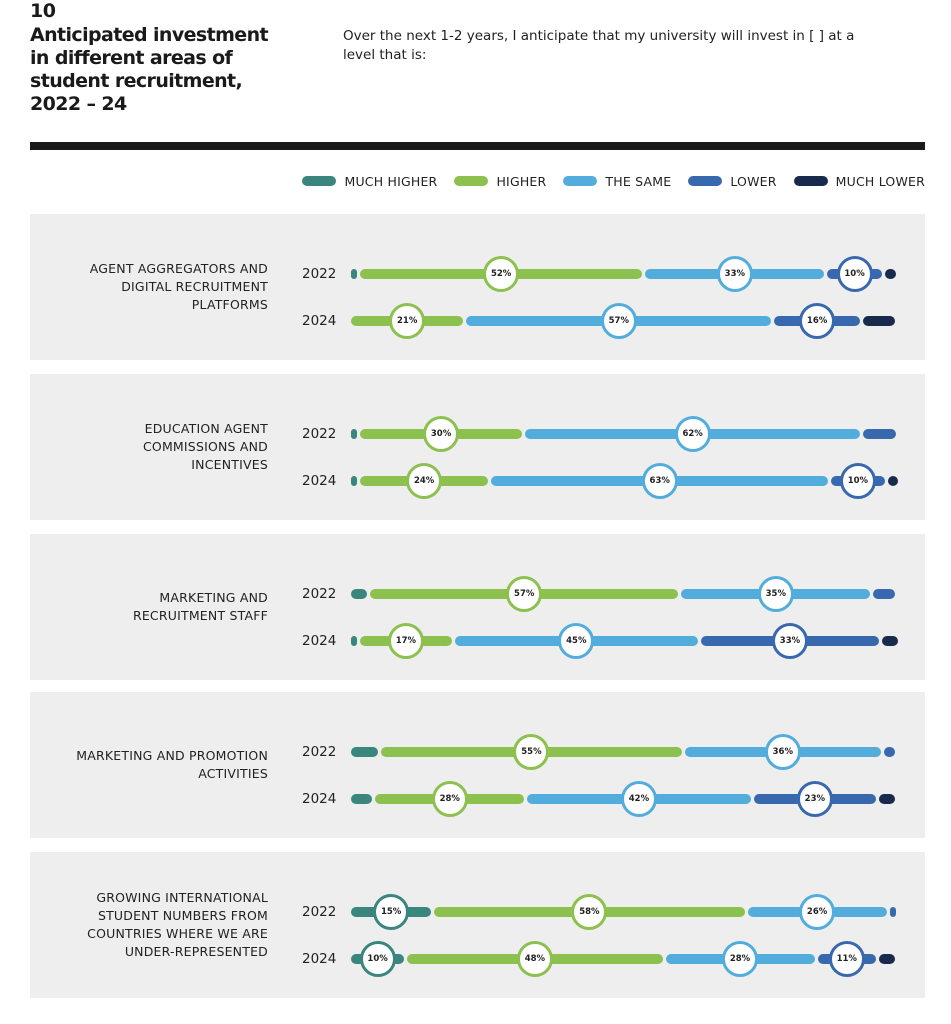 The image size is (951, 1024). I want to click on bar-row-2022: 55% 36%, so click(623, 752).